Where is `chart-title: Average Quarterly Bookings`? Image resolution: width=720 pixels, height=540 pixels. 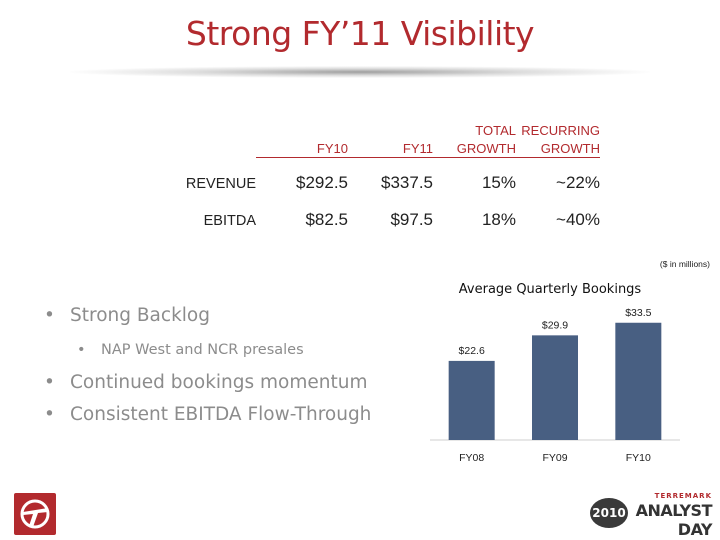 chart-title: Average Quarterly Bookings is located at coordinates (550, 289).